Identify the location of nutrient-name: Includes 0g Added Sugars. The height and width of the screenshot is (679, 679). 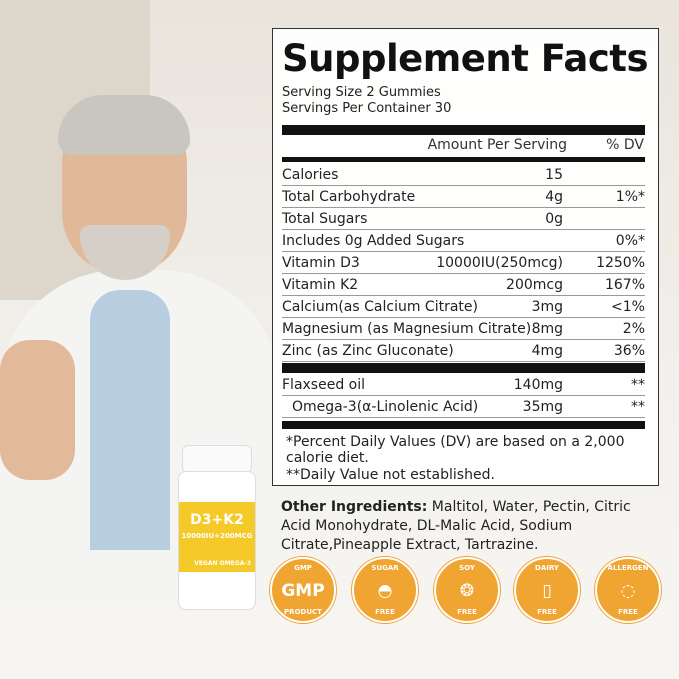
(373, 241).